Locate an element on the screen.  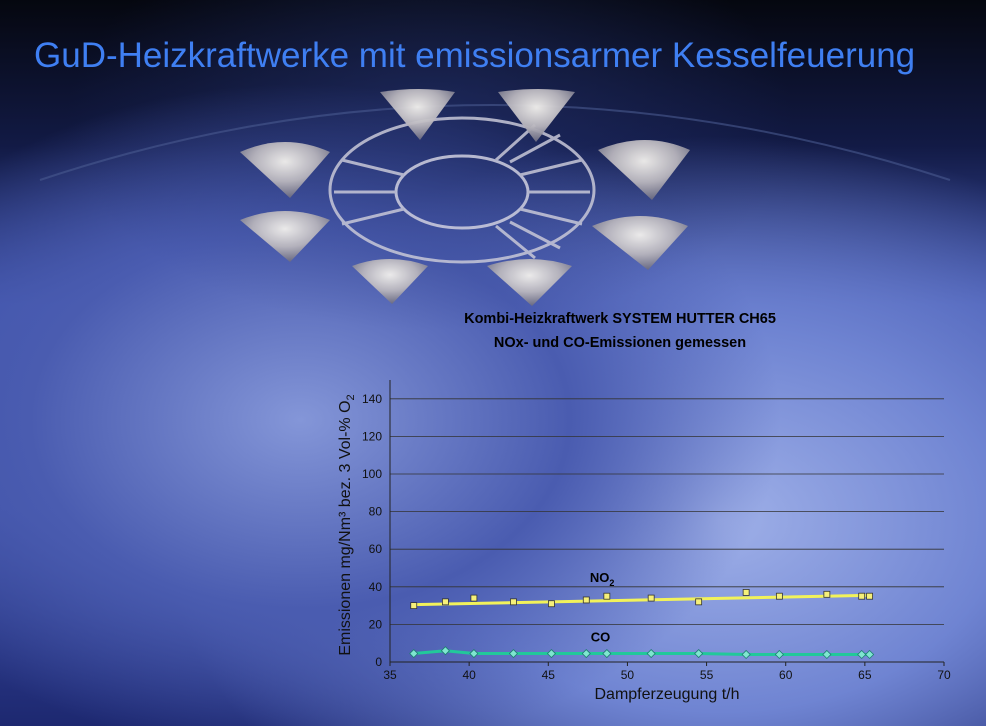
series-layer: NO2 CO is located at coordinates (642, 615).